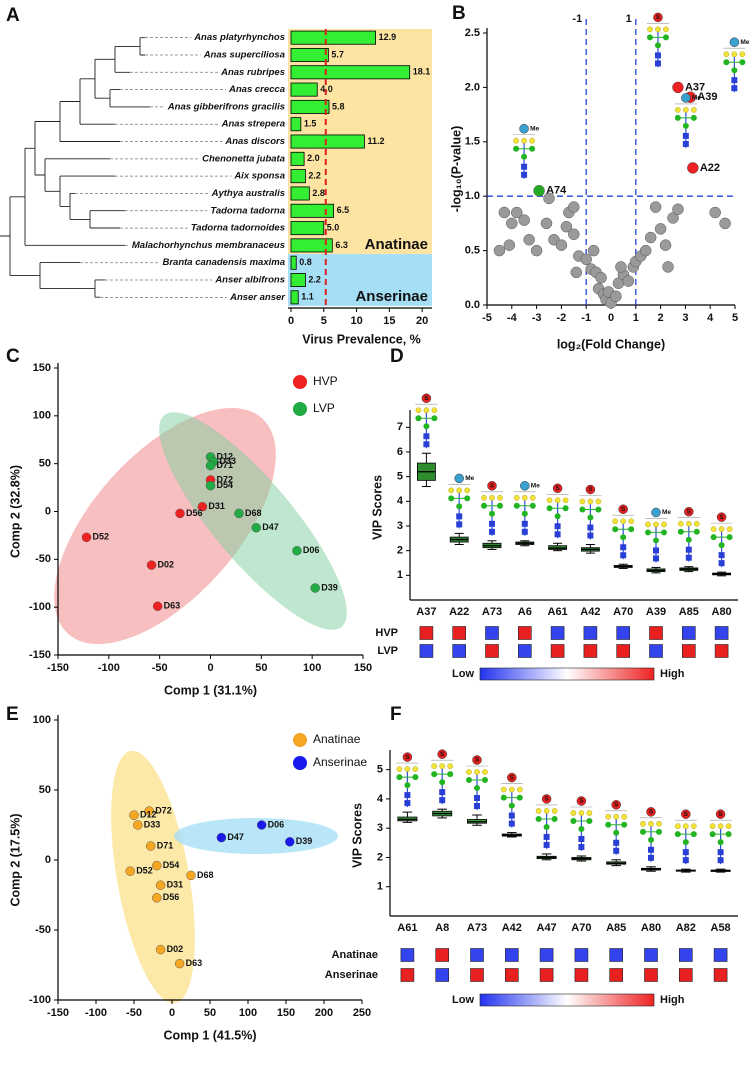 The image size is (750, 1069). What do you see at coordinates (286, 1013) in the screenshot?
I see `x-tick-label: 150` at bounding box center [286, 1013].